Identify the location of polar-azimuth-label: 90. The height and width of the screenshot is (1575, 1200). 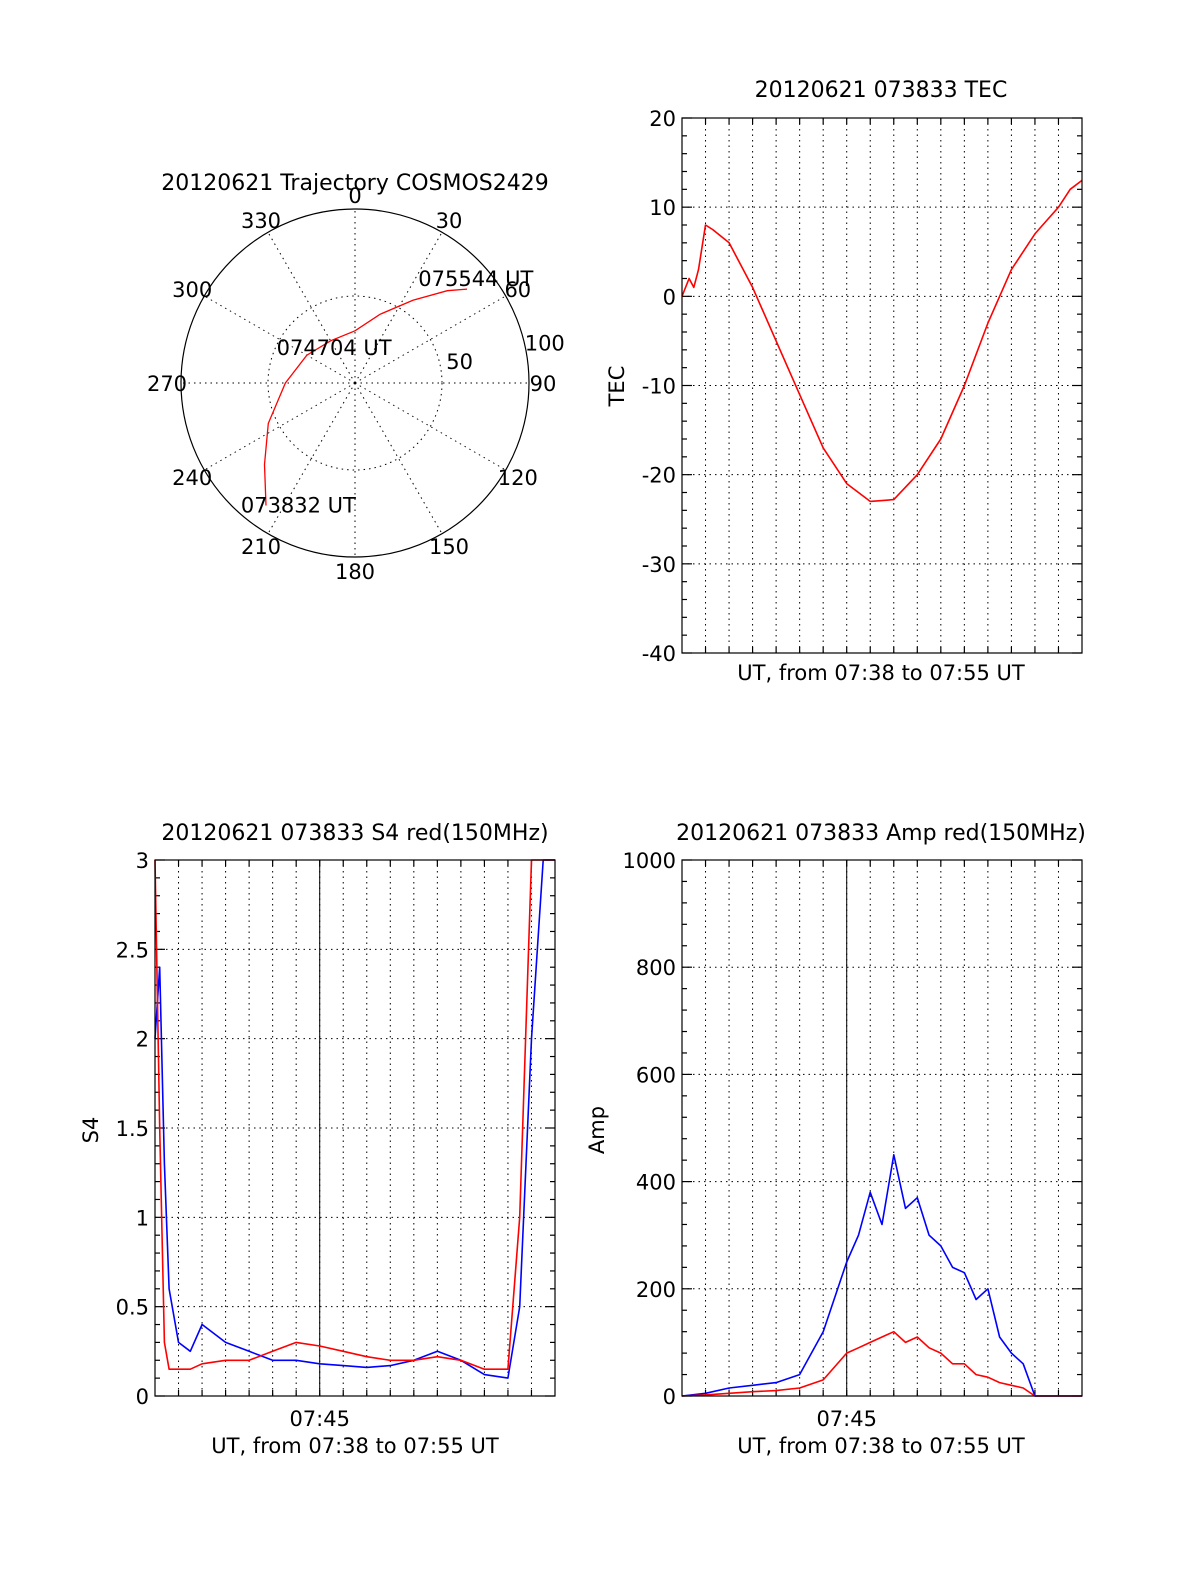
(543, 384).